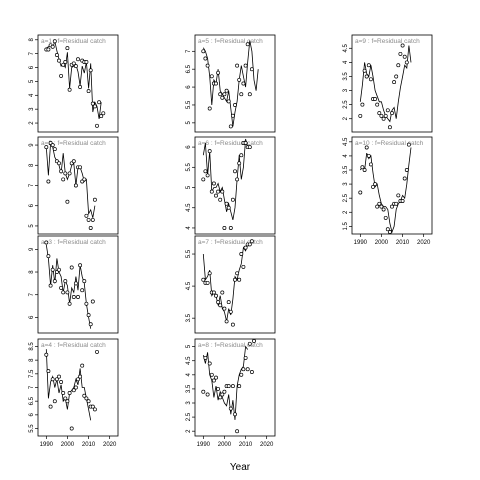 This screenshot has width=480, height=480. I want to click on y-tick-label: 7.5, so click(32, 373).